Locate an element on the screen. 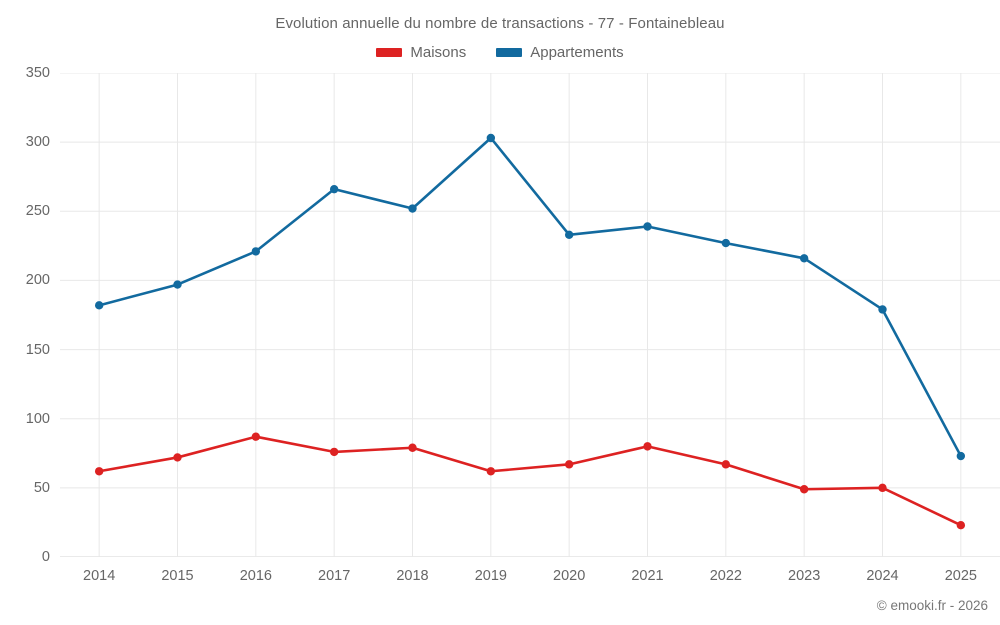 Image resolution: width=1000 pixels, height=625 pixels. legend-item-appartements: Appartements is located at coordinates (560, 52).